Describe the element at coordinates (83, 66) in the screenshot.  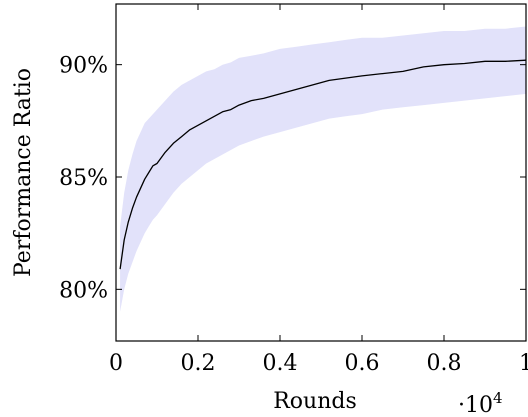
I see `y-tick-label: 90%` at that location.